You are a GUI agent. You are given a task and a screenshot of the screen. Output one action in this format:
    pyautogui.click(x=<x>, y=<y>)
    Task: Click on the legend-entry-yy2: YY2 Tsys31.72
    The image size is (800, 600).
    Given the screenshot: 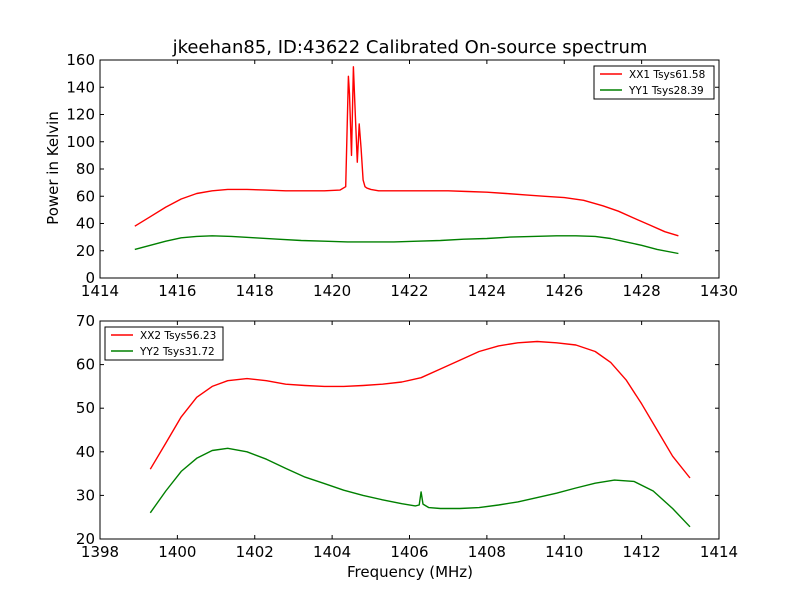 What is the action you would take?
    pyautogui.click(x=177, y=352)
    